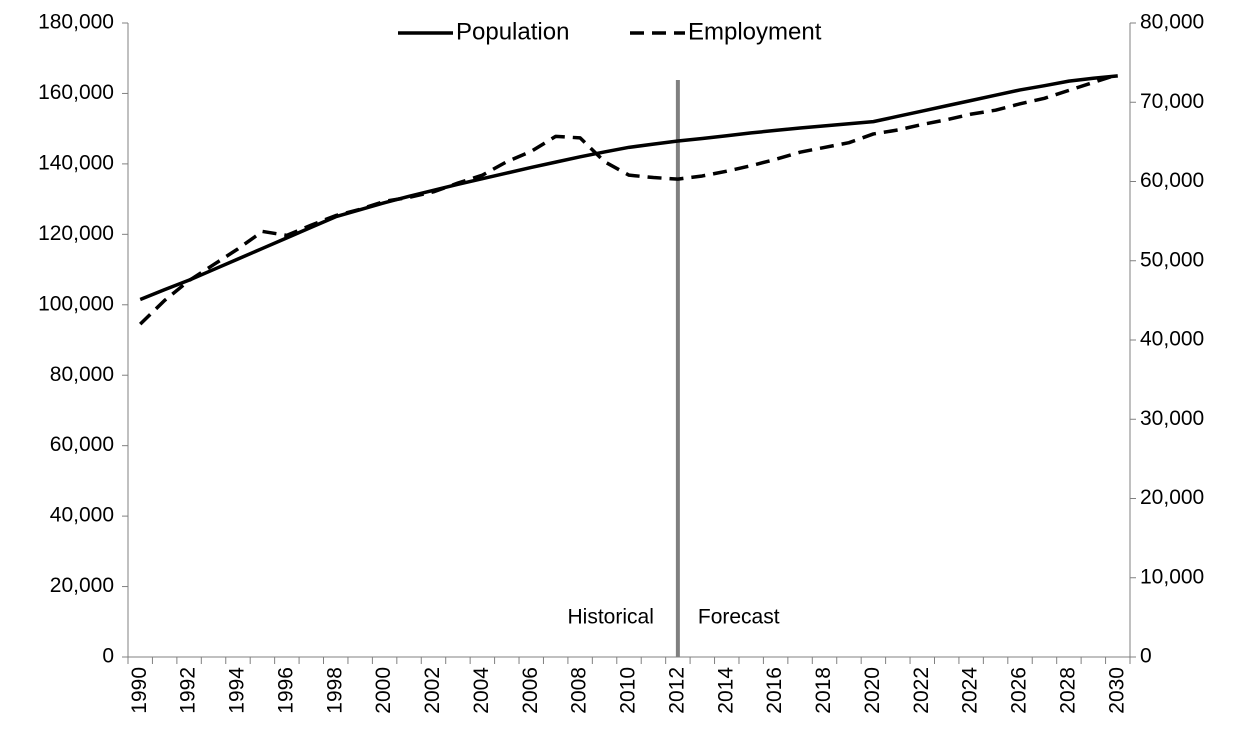 The image size is (1246, 732). I want to click on x-tick-label: 2028, so click(1067, 690).